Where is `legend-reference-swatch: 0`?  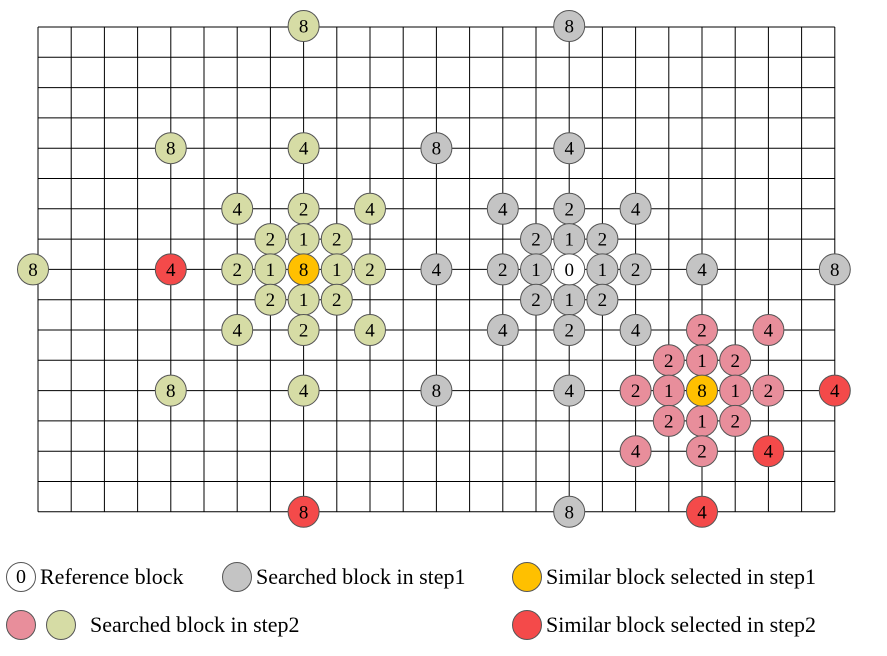 legend-reference-swatch: 0 is located at coordinates (21, 577).